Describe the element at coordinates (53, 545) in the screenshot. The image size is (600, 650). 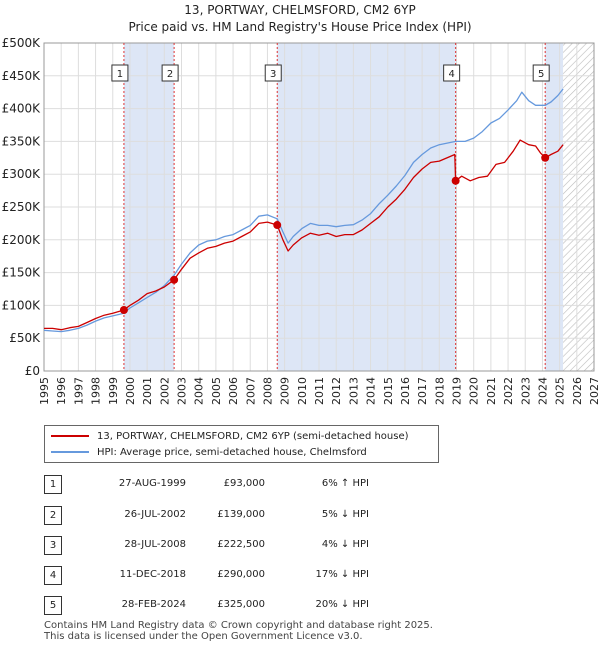
I see `transaction-number: 3` at that location.